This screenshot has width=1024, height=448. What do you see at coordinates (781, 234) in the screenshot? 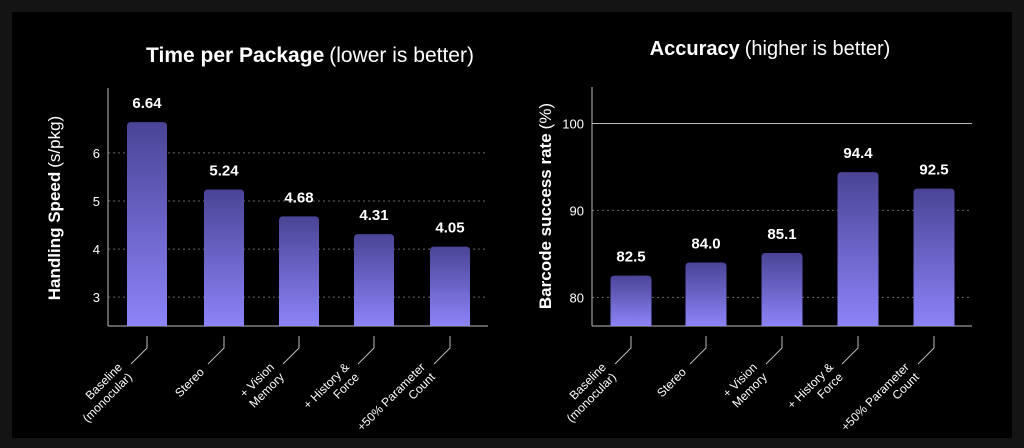
I see `right-value-label: 85.1` at bounding box center [781, 234].